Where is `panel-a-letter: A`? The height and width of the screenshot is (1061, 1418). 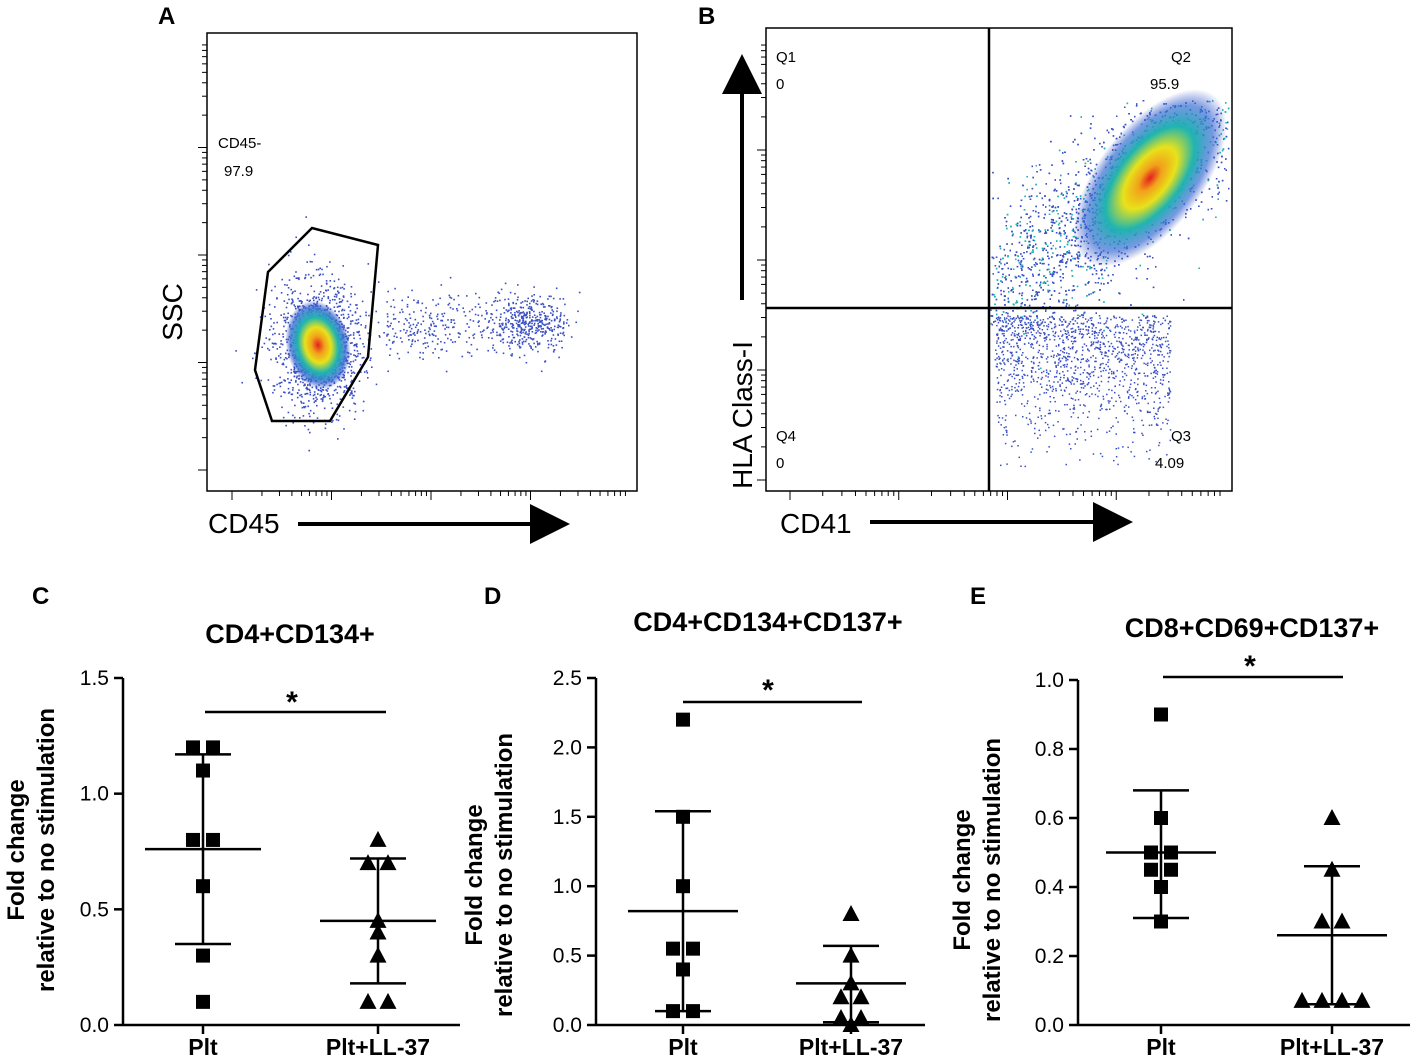 panel-a-letter: A is located at coordinates (166, 16).